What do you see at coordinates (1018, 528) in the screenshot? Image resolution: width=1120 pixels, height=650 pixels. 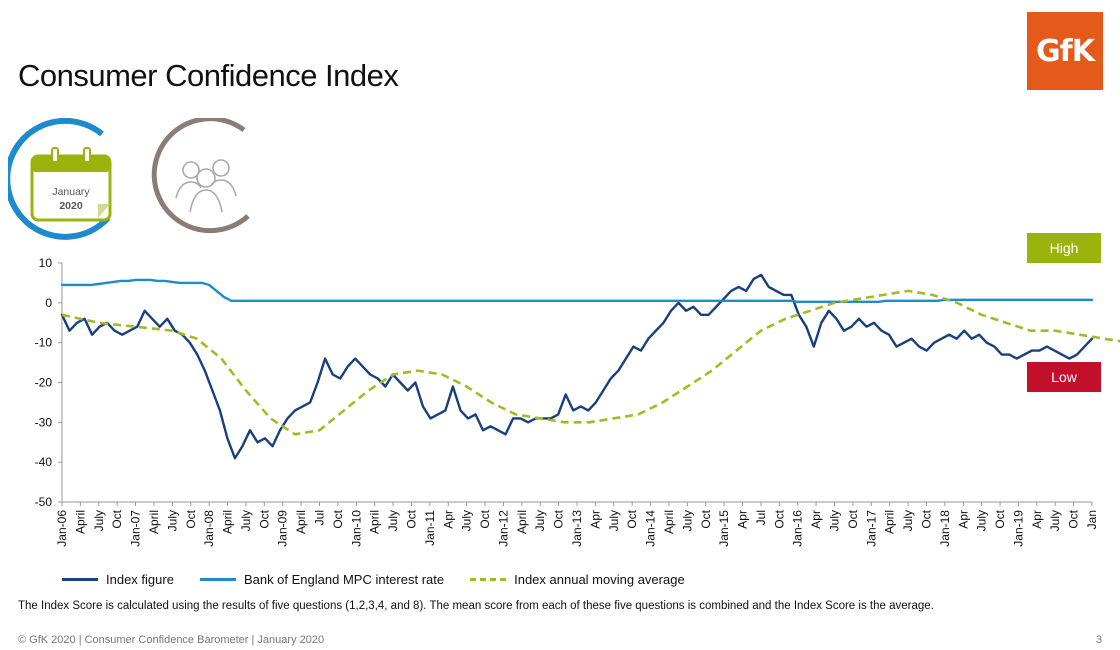 I see `x-tick-label: Jan-19` at bounding box center [1018, 528].